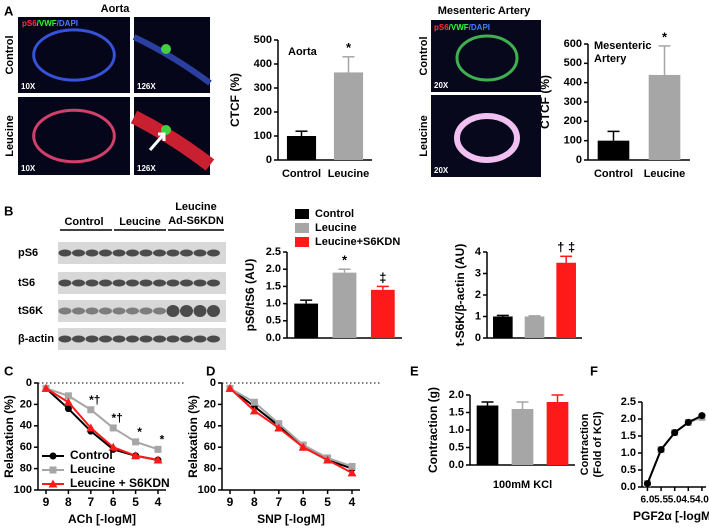  What do you see at coordinates (573, 44) in the screenshot?
I see `y-tick-label: 600` at bounding box center [573, 44].